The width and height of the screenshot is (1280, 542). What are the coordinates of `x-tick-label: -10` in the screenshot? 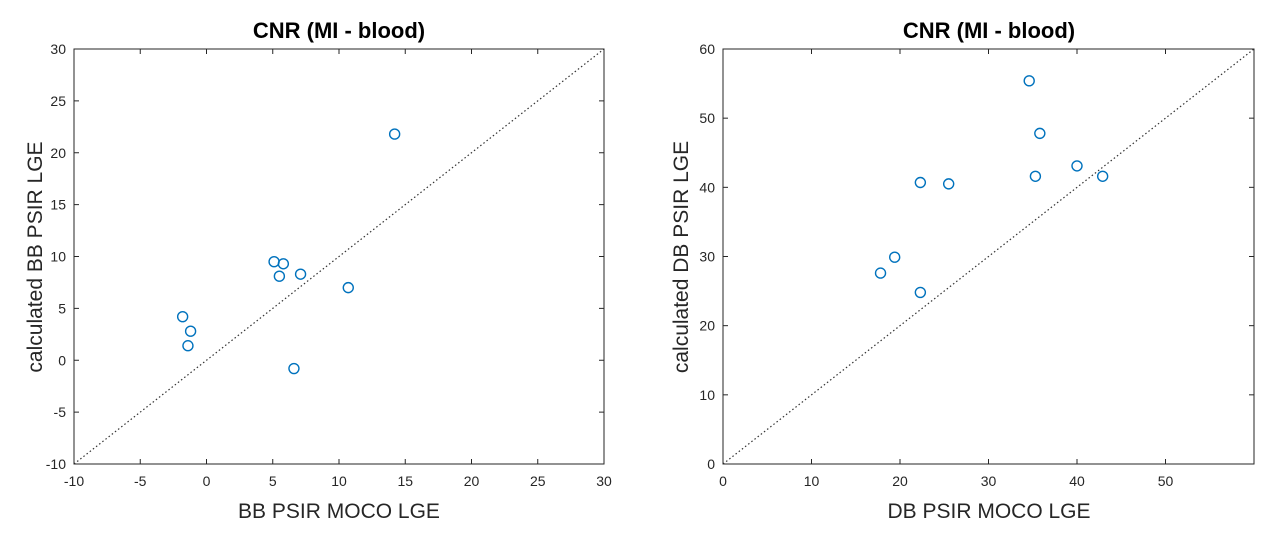 It's located at (74, 481).